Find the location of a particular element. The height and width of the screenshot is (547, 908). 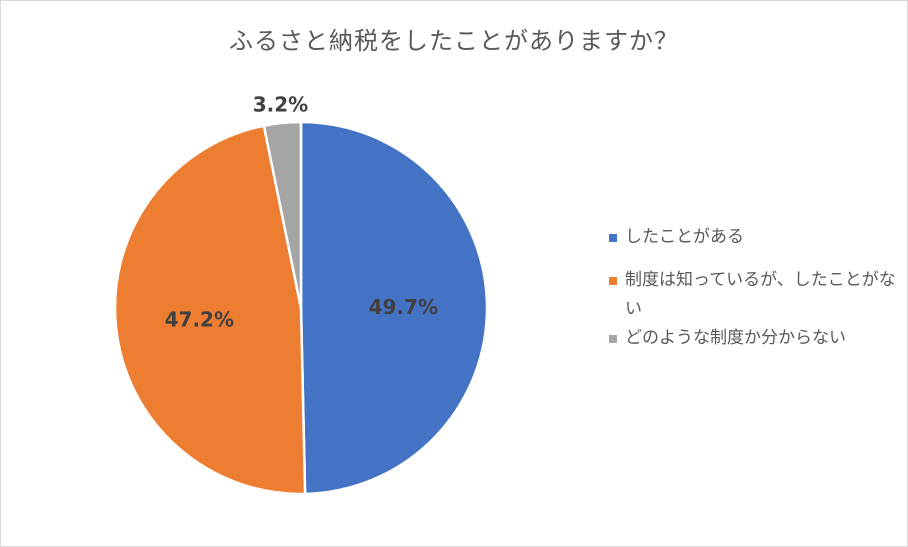

label-know-not-done: 47.2% is located at coordinates (199, 319).